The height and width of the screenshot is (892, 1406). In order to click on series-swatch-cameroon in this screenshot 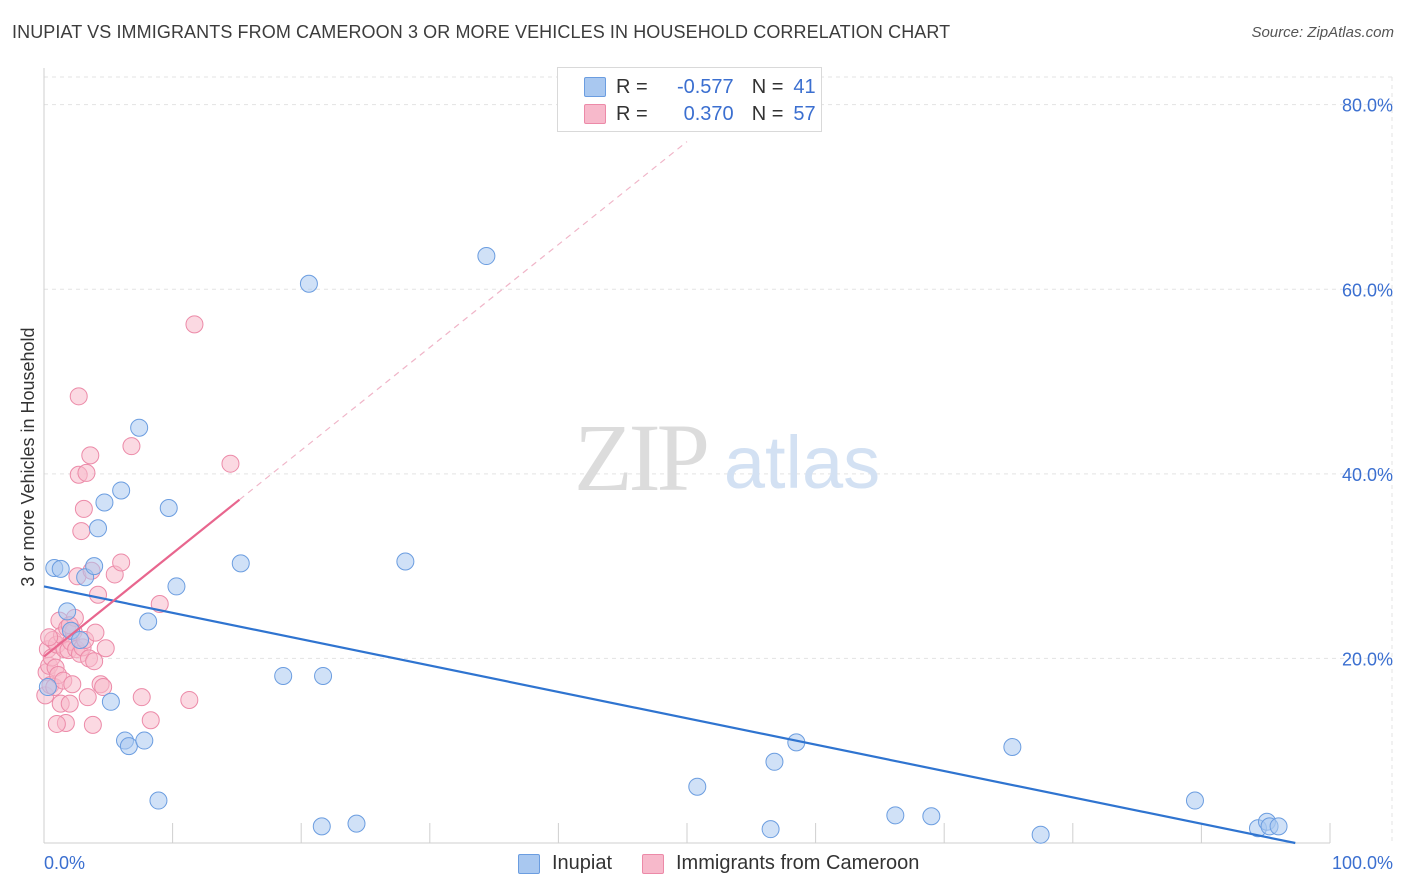, I will do `click(653, 863)`.